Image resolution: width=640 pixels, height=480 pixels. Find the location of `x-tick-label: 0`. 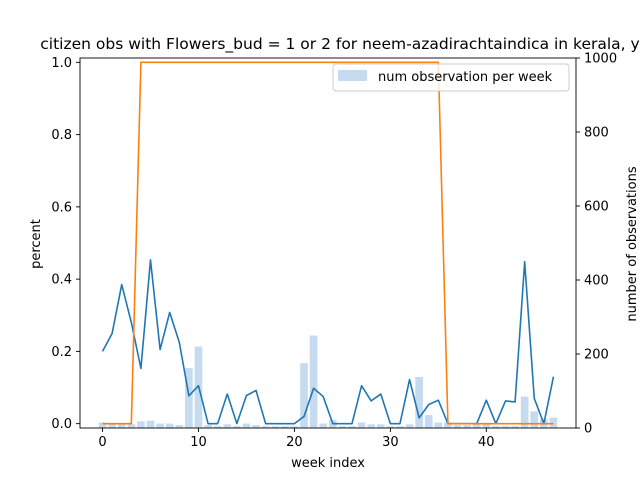

x-tick-label: 0 is located at coordinates (102, 442).